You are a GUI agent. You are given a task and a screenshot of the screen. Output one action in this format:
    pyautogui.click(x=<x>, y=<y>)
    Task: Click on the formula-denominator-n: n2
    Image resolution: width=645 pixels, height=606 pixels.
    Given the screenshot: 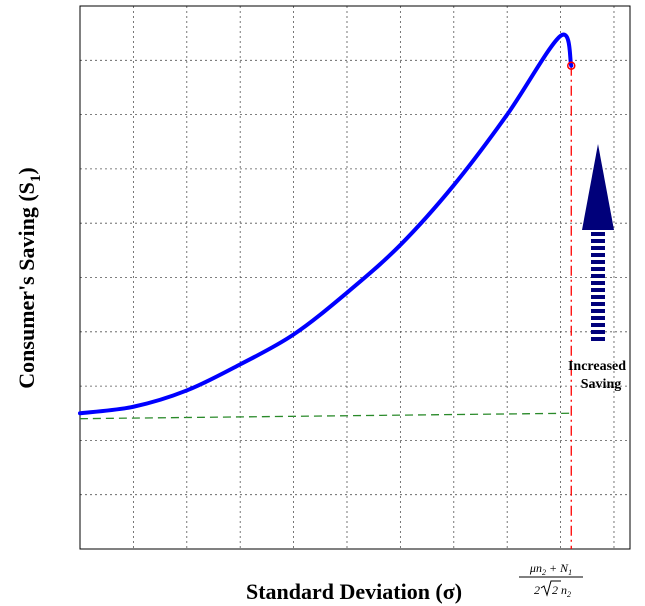 What is the action you would take?
    pyautogui.click(x=566, y=591)
    